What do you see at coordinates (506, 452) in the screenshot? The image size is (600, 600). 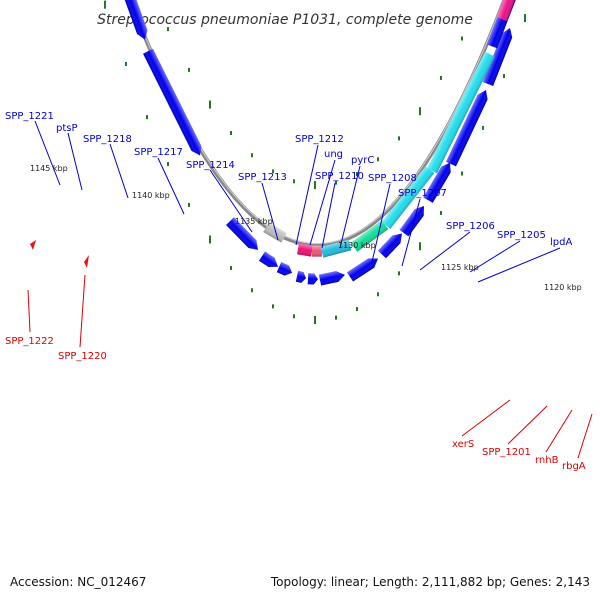 I see `gene-label-spp-1201: SPP_1201` at bounding box center [506, 452].